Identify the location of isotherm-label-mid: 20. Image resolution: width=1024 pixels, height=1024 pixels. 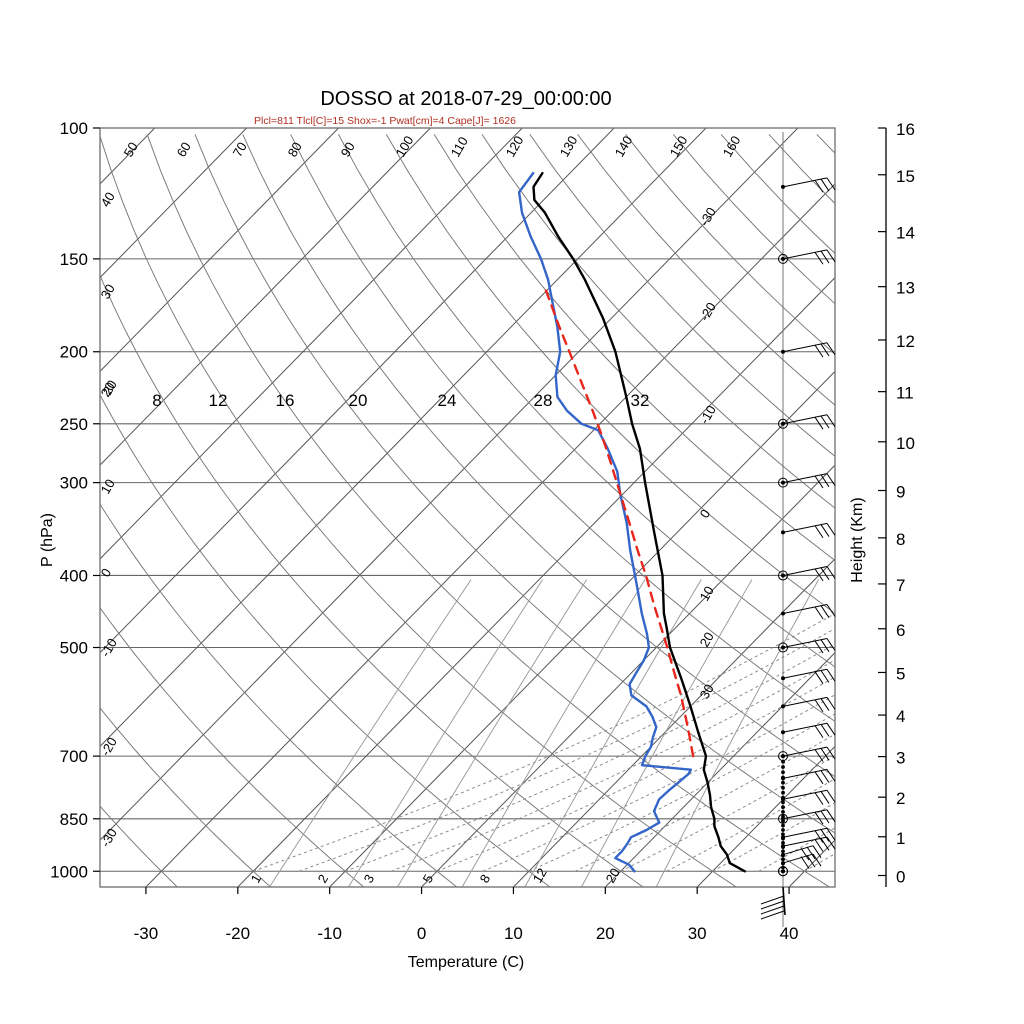
(358, 400).